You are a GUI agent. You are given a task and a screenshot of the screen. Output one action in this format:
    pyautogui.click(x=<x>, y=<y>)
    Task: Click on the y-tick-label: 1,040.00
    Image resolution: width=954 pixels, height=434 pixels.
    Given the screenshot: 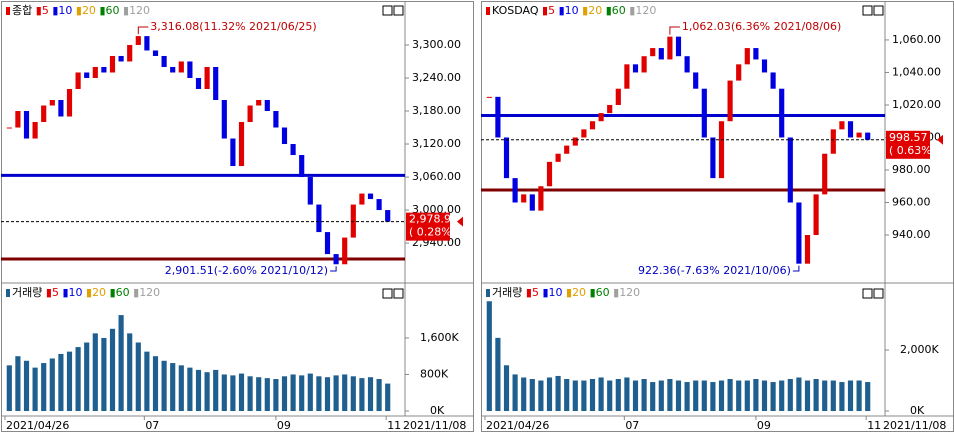 What is the action you would take?
    pyautogui.click(x=916, y=71)
    